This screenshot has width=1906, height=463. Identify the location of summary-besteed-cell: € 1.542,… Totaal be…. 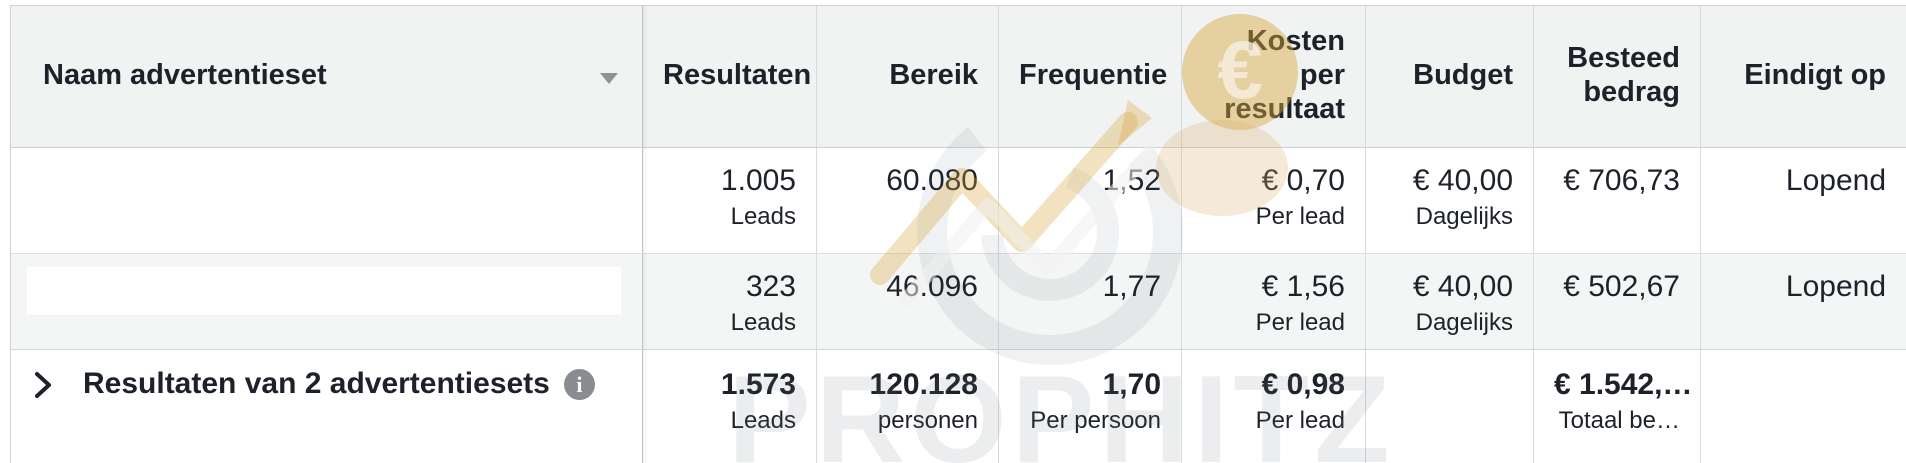
(1617, 406).